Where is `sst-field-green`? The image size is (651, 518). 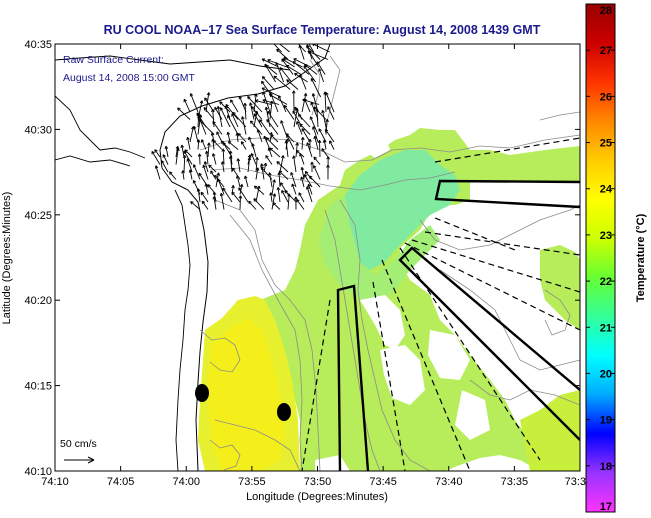 sst-field-green is located at coordinates (379, 247).